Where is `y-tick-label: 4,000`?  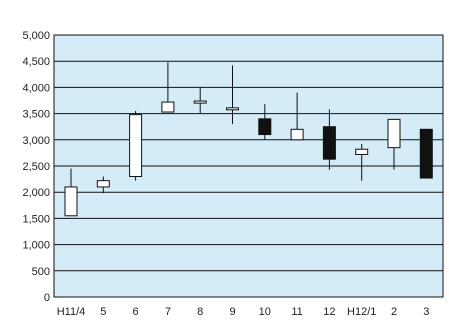 y-tick-label: 4,000 is located at coordinates (36, 88).